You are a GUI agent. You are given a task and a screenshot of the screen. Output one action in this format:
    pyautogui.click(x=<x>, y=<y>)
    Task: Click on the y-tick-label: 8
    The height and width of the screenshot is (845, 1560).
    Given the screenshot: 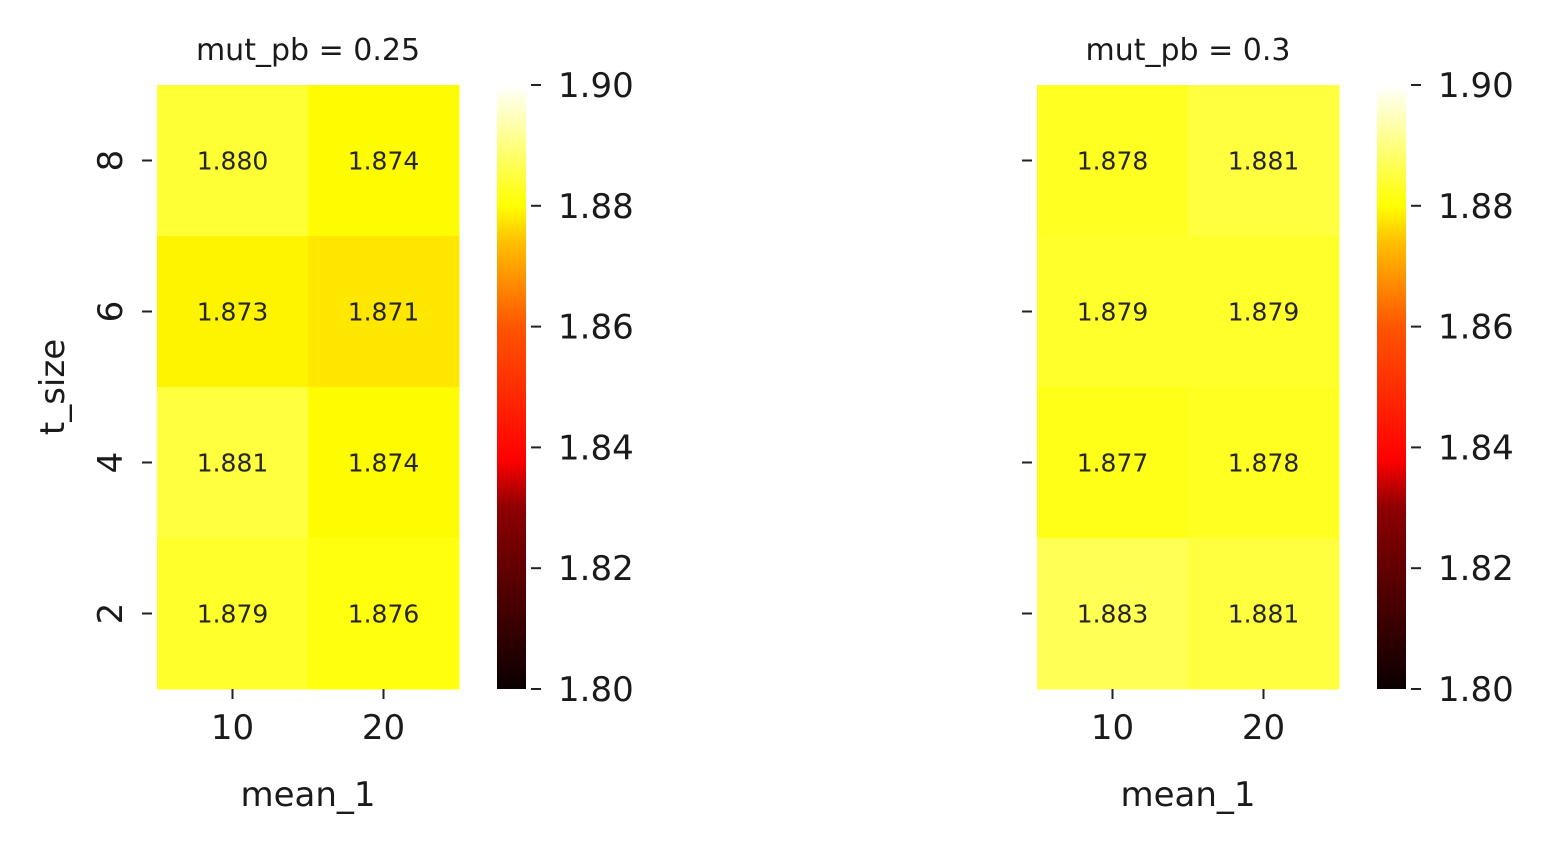 What is the action you would take?
    pyautogui.click(x=111, y=161)
    